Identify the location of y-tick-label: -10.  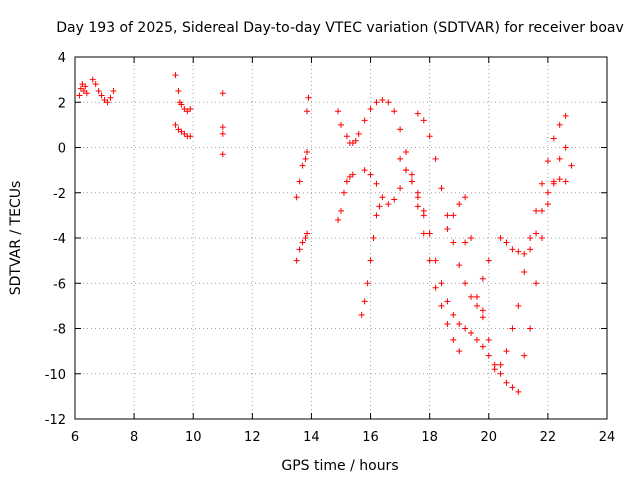
(55, 375).